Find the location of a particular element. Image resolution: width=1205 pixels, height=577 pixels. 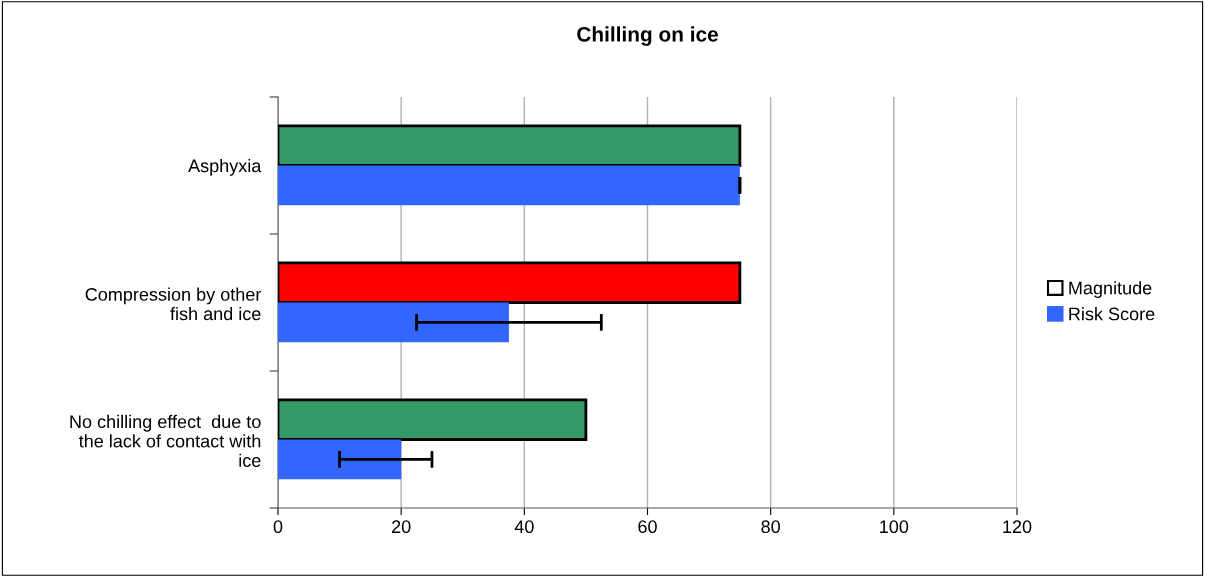

y-tick-label: Asphyxia is located at coordinates (225, 167).